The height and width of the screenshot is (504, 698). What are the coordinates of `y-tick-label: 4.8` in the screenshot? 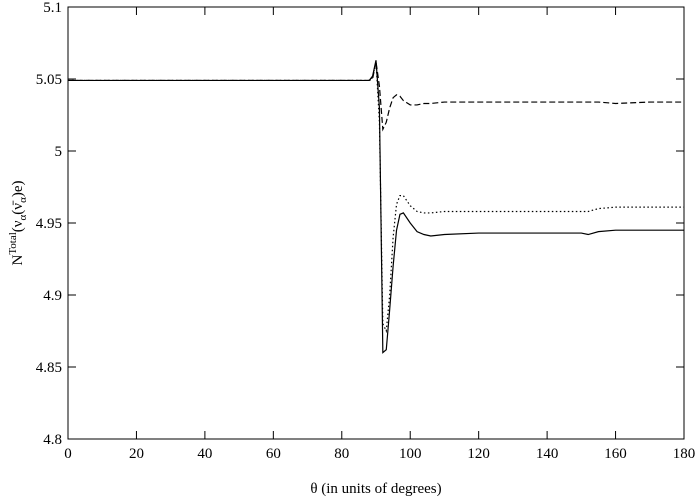 It's located at (52, 440).